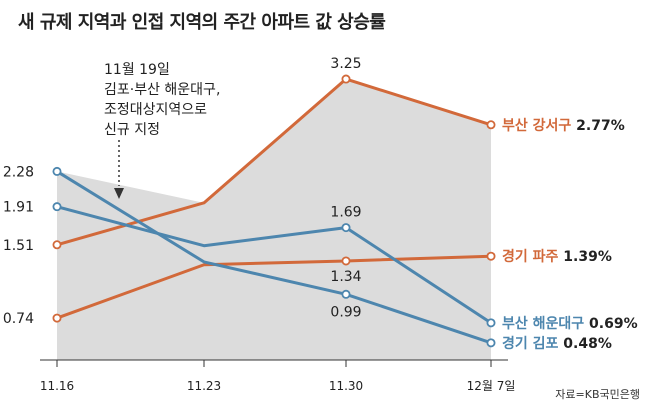 Image resolution: width=658 pixels, height=410 pixels. I want to click on x-tick-label: 11.16, so click(57, 386).